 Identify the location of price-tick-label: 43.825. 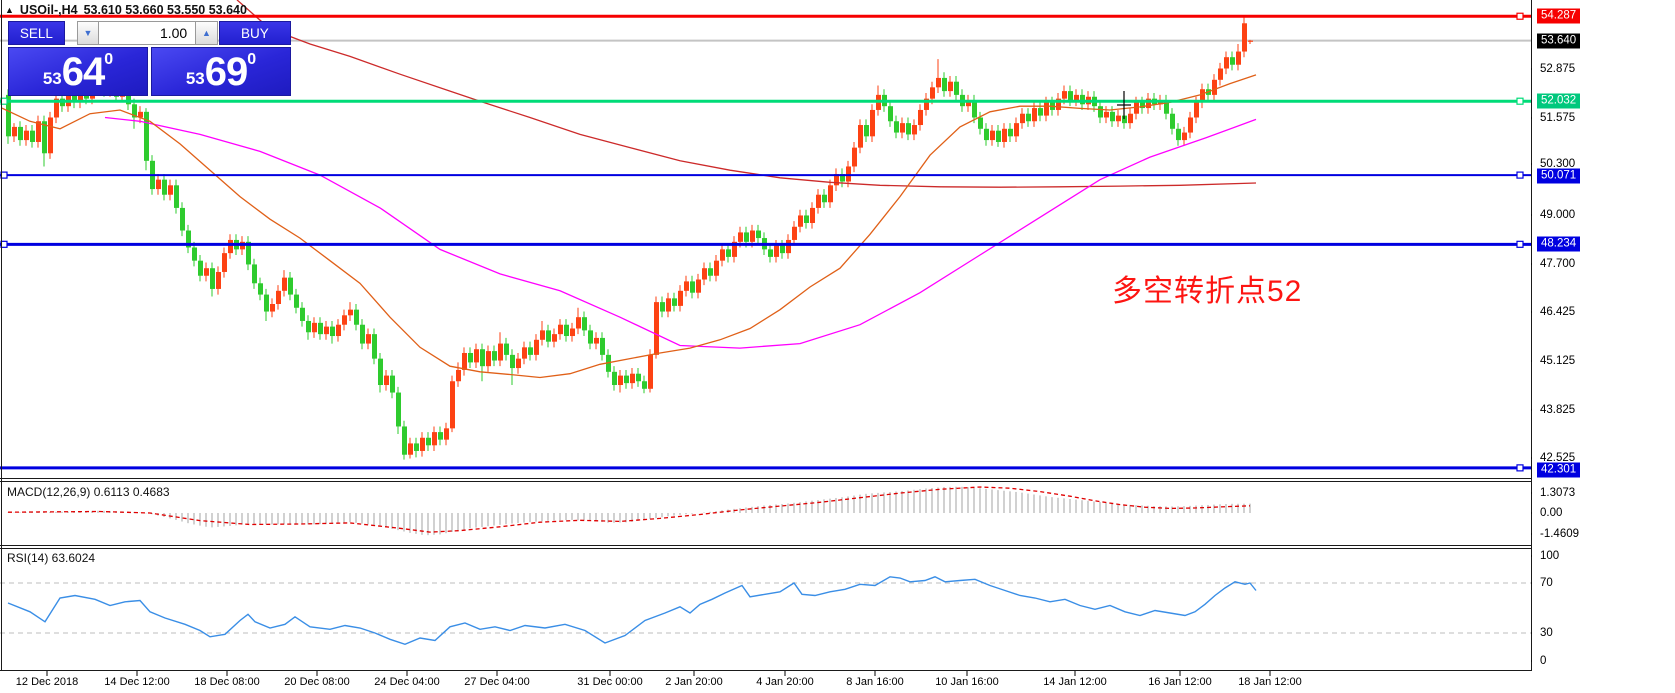
(1558, 410).